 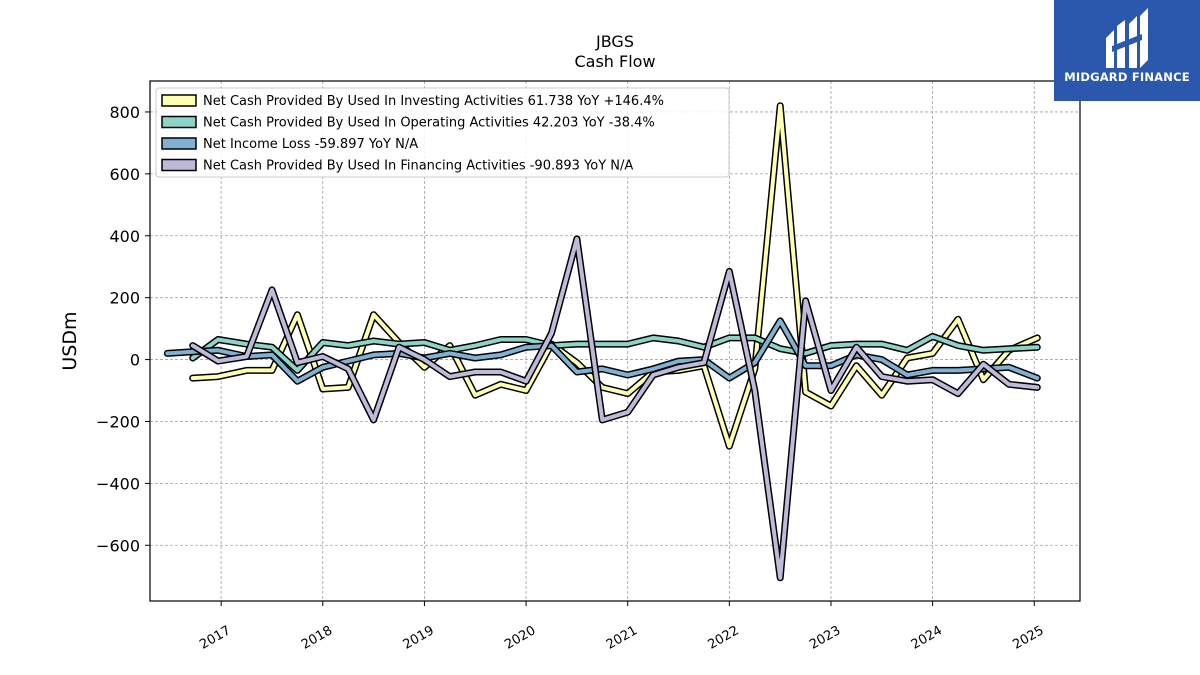 I want to click on logo-text: MIDGARD FINANCE, so click(x=1127, y=77).